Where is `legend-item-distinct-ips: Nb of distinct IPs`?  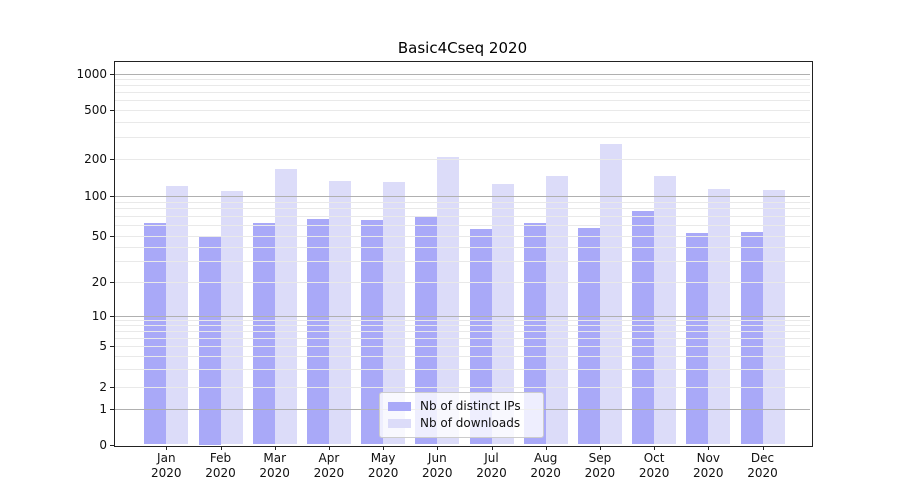 legend-item-distinct-ips: Nb of distinct IPs is located at coordinates (465, 406).